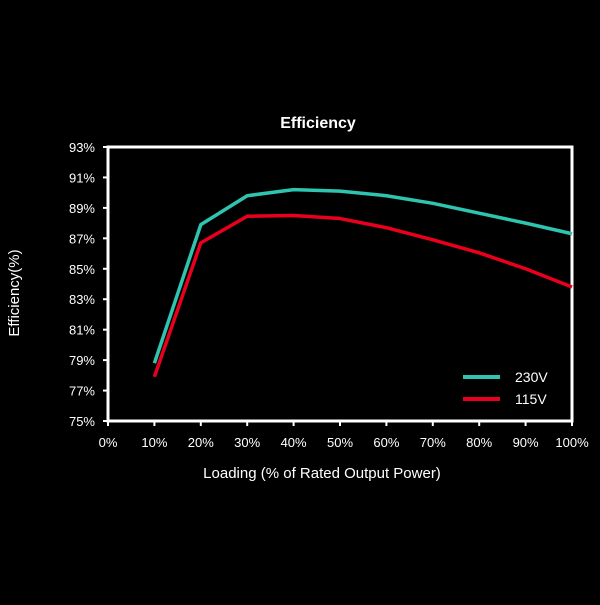 The image size is (600, 605). Describe the element at coordinates (154, 442) in the screenshot. I see `x-tick-label: 10%` at that location.